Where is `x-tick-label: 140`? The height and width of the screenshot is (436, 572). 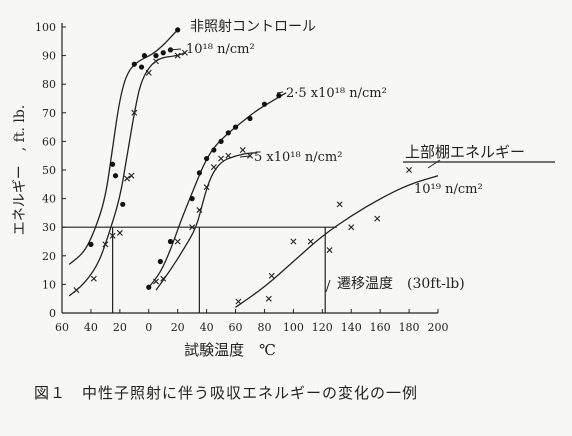
x-tick-label: 140 is located at coordinates (351, 327).